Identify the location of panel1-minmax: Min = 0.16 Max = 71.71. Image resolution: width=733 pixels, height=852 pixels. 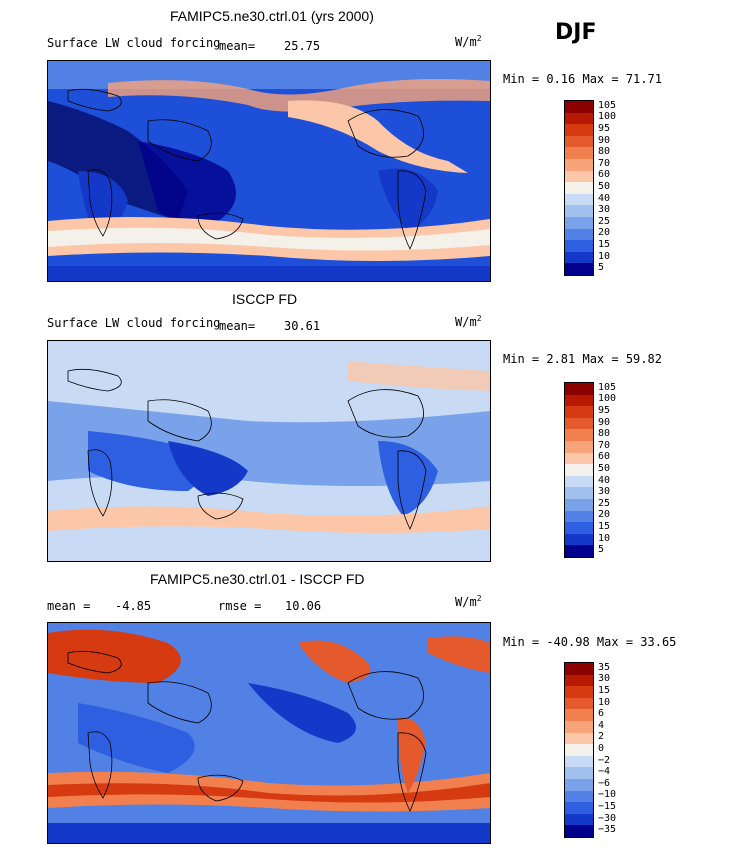
(582, 79).